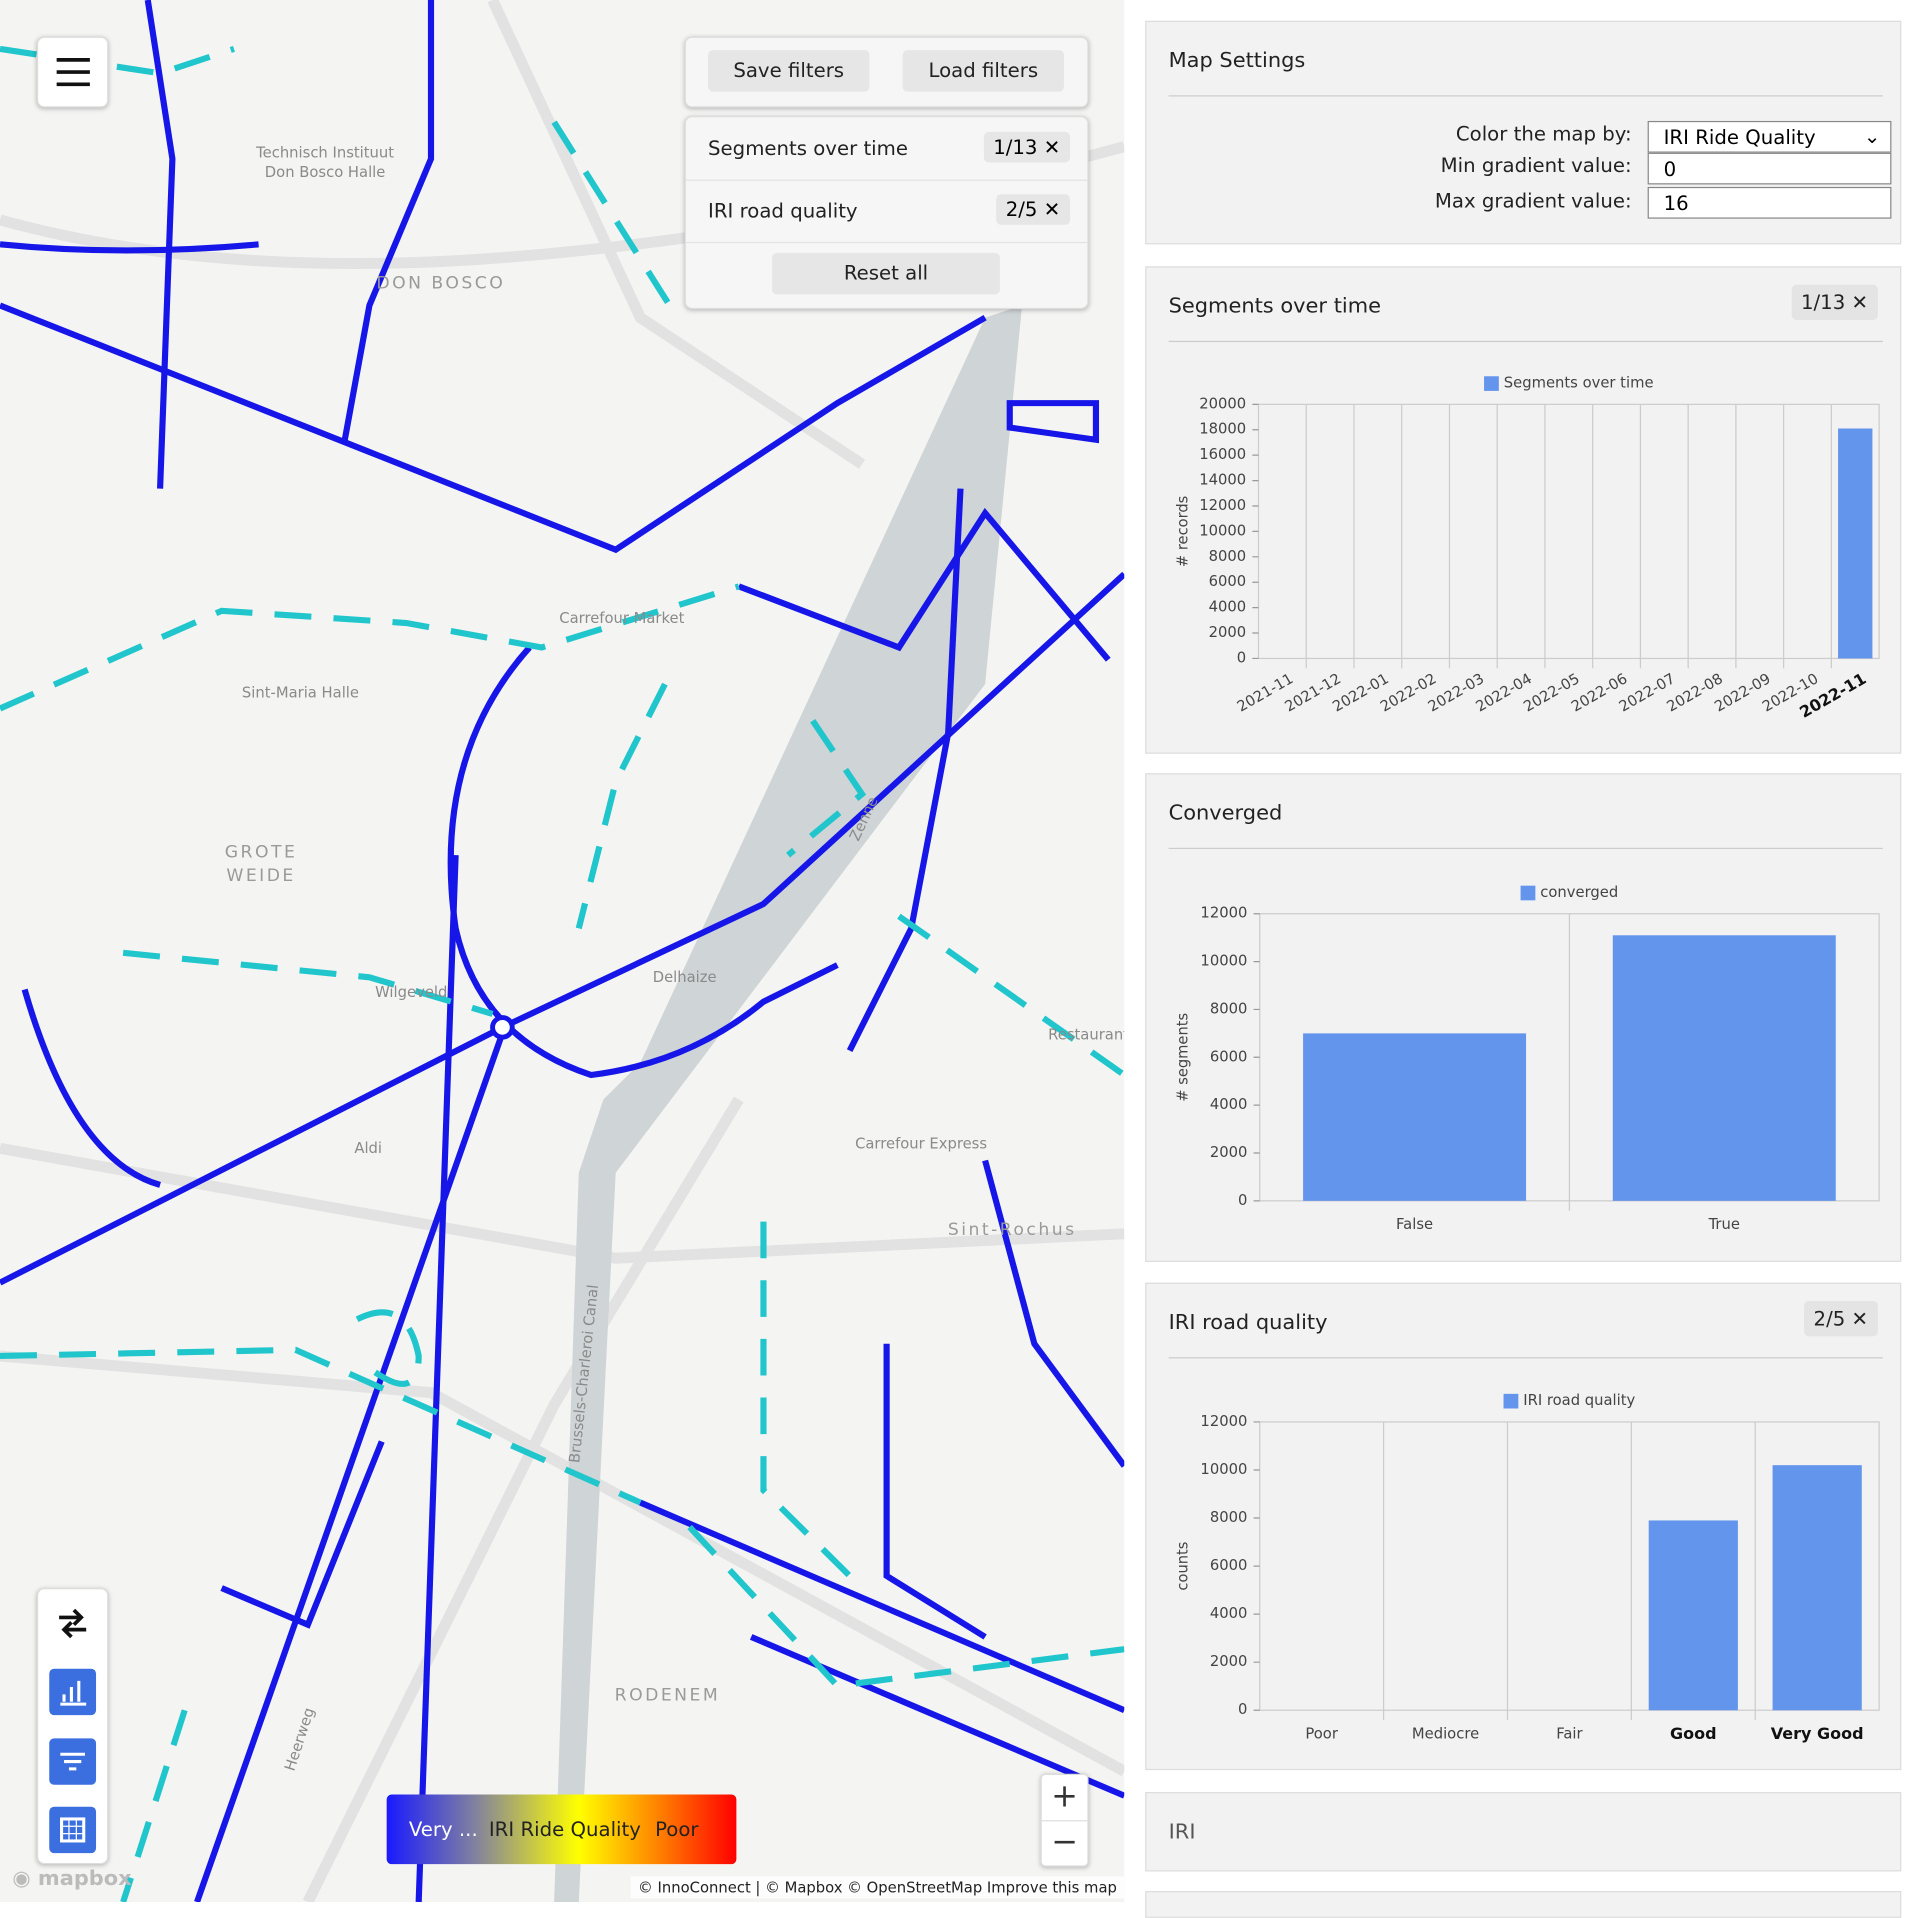 The height and width of the screenshot is (1918, 1916). What do you see at coordinates (789, 71) in the screenshot?
I see `save-filters: Save filters` at bounding box center [789, 71].